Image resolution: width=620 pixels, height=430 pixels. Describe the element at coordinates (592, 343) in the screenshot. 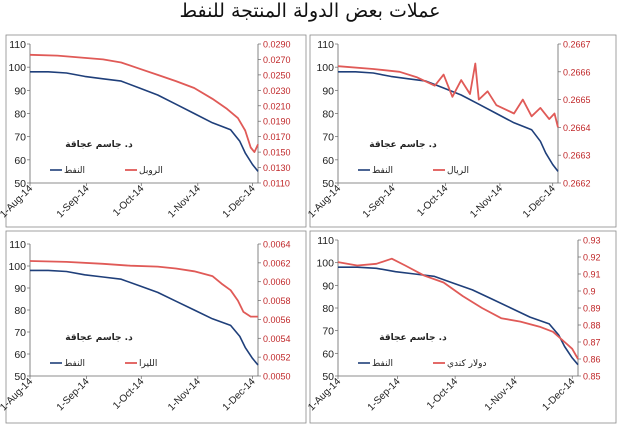

I see `right-tick-label: 0.87` at that location.